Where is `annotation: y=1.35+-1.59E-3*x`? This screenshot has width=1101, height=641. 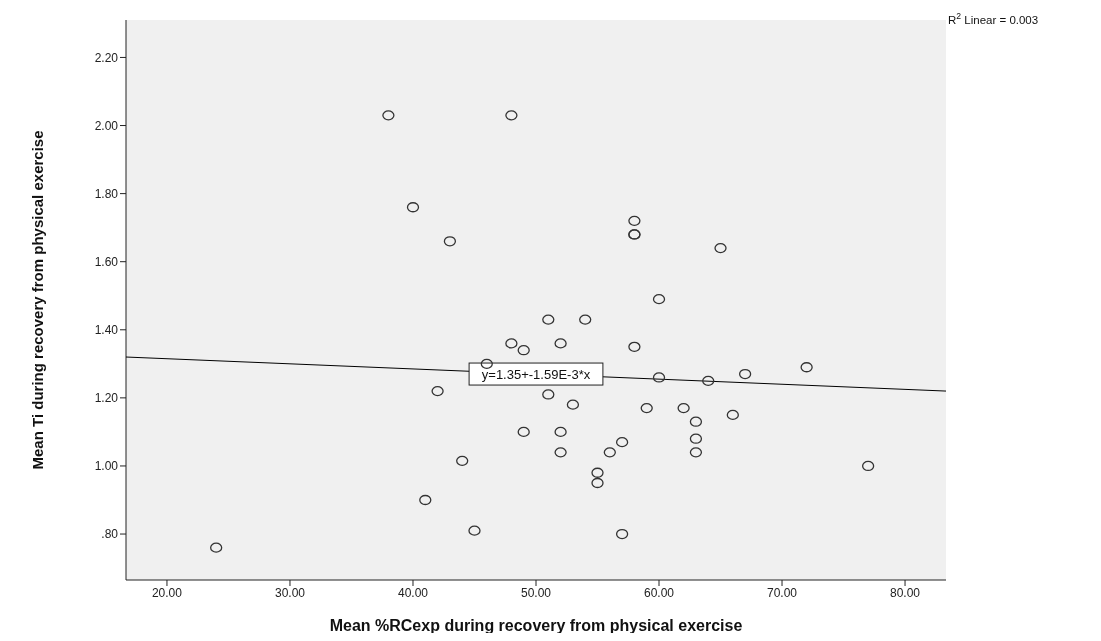 annotation: y=1.35+-1.59E-3*x is located at coordinates (536, 375).